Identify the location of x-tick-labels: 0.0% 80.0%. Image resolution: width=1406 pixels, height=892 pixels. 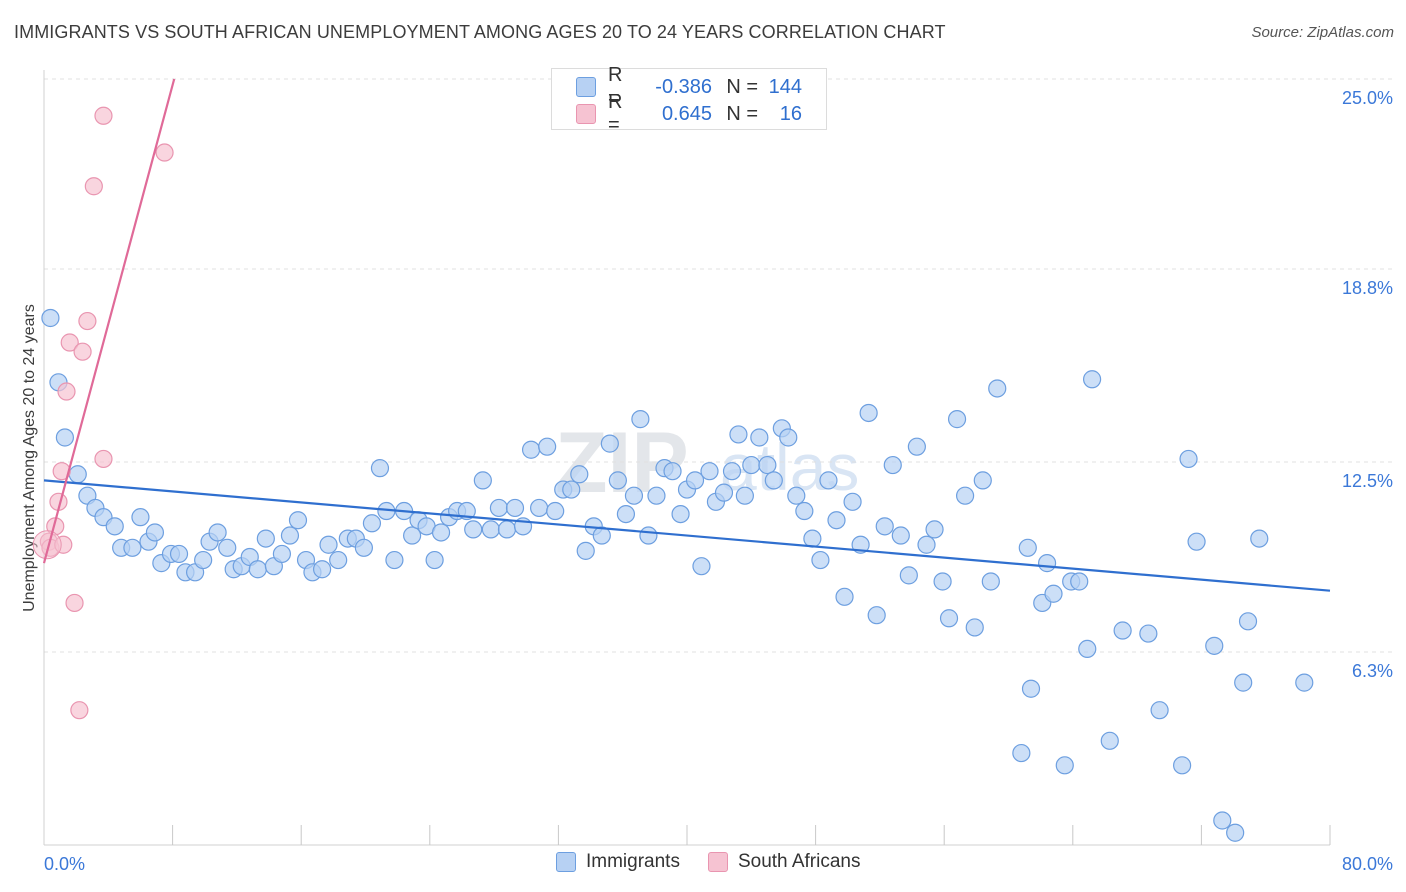
(718, 864).